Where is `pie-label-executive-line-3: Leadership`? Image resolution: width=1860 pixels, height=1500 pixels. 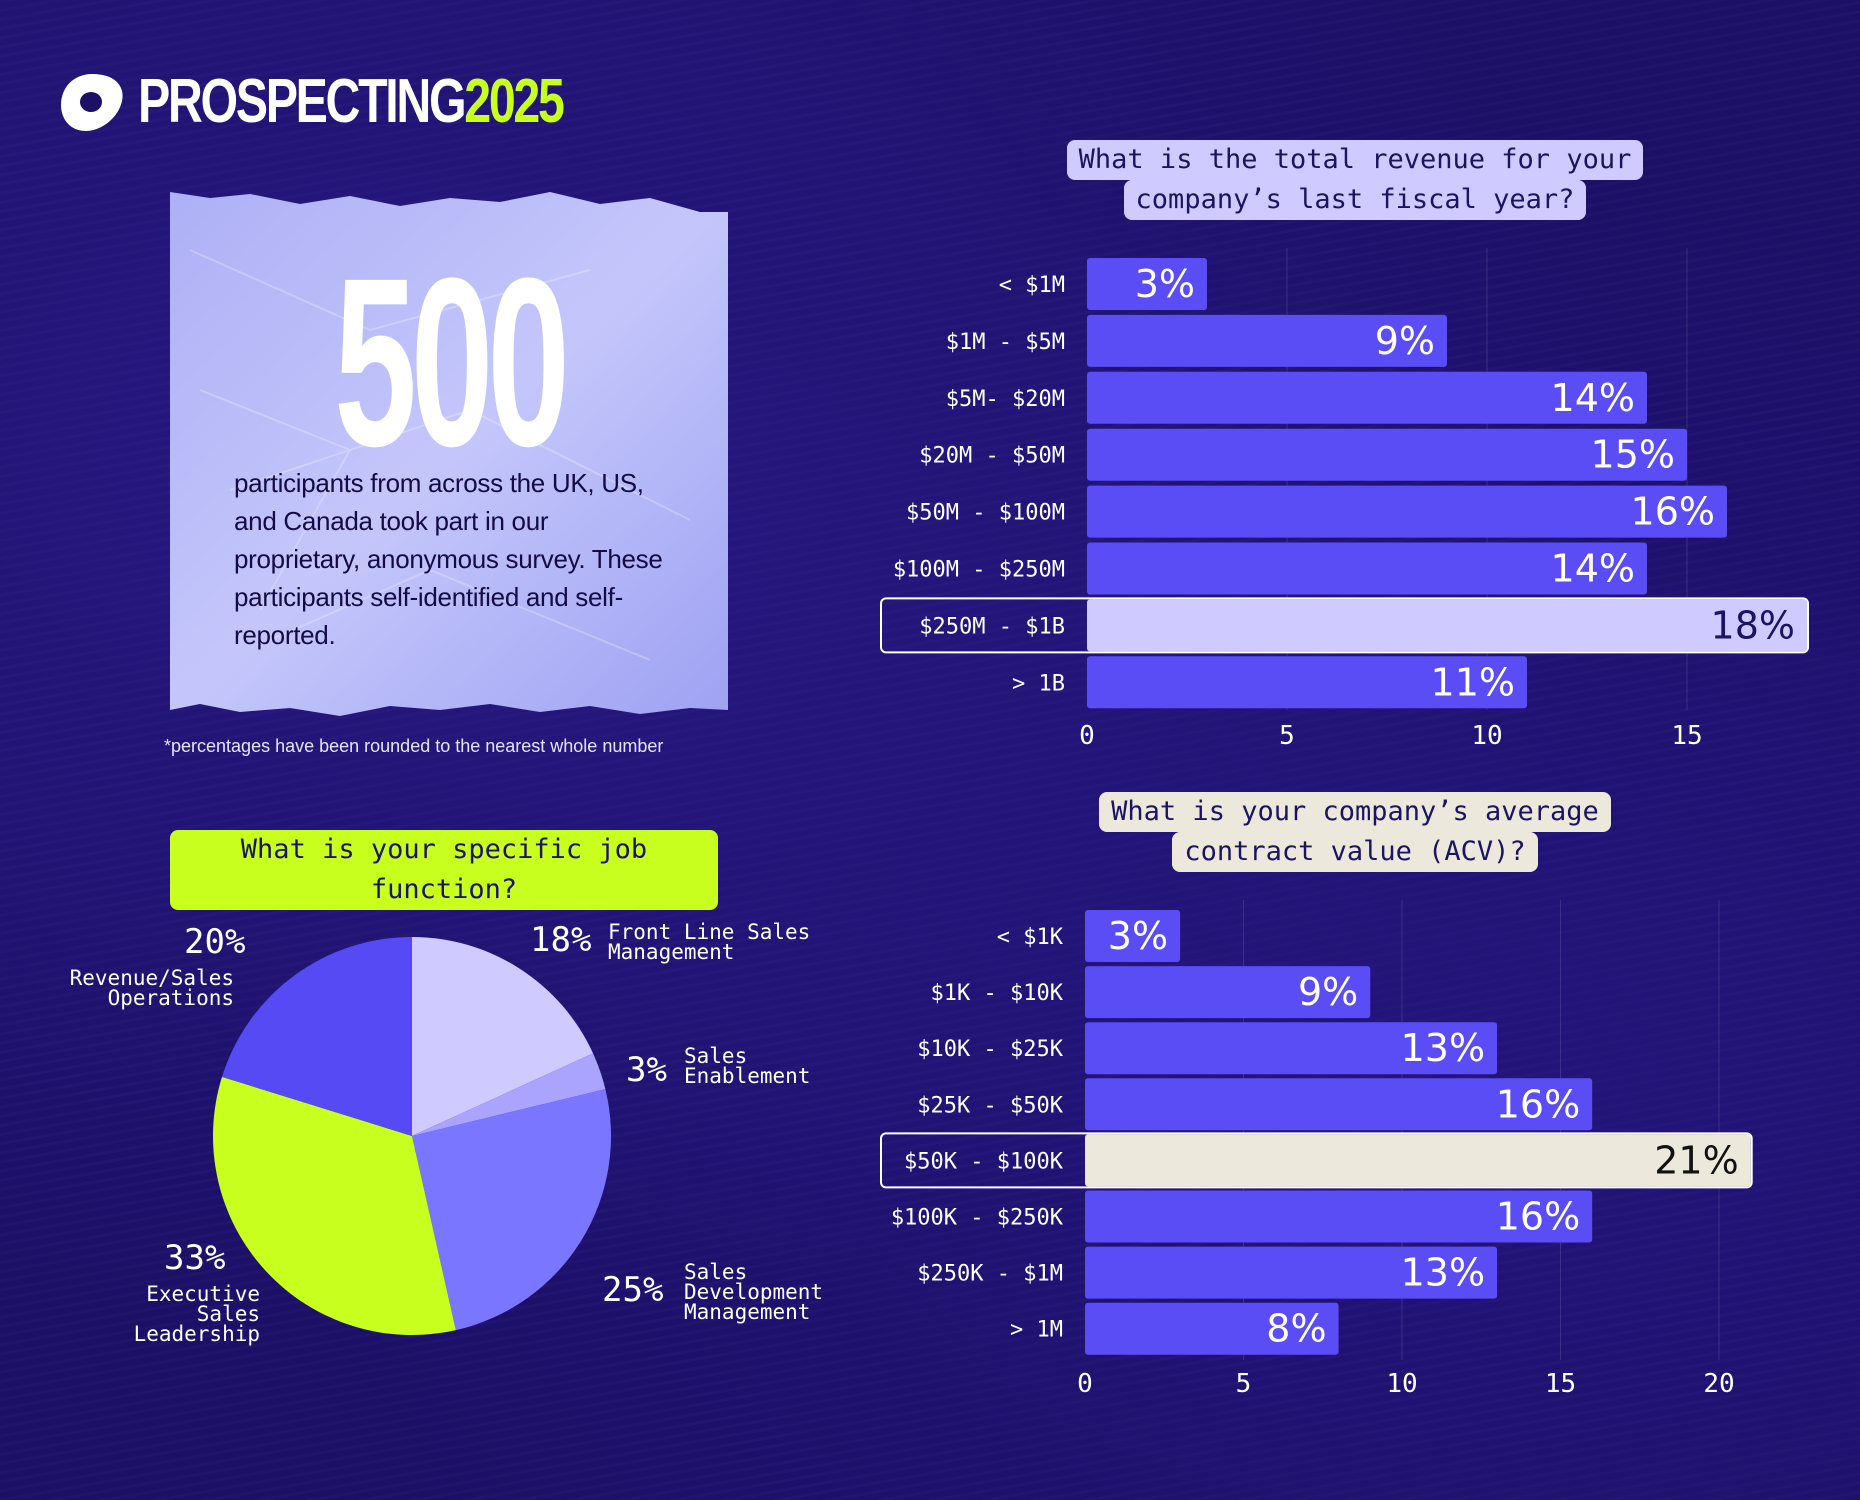
pie-label-executive-line-3: Leadership is located at coordinates (196, 1334).